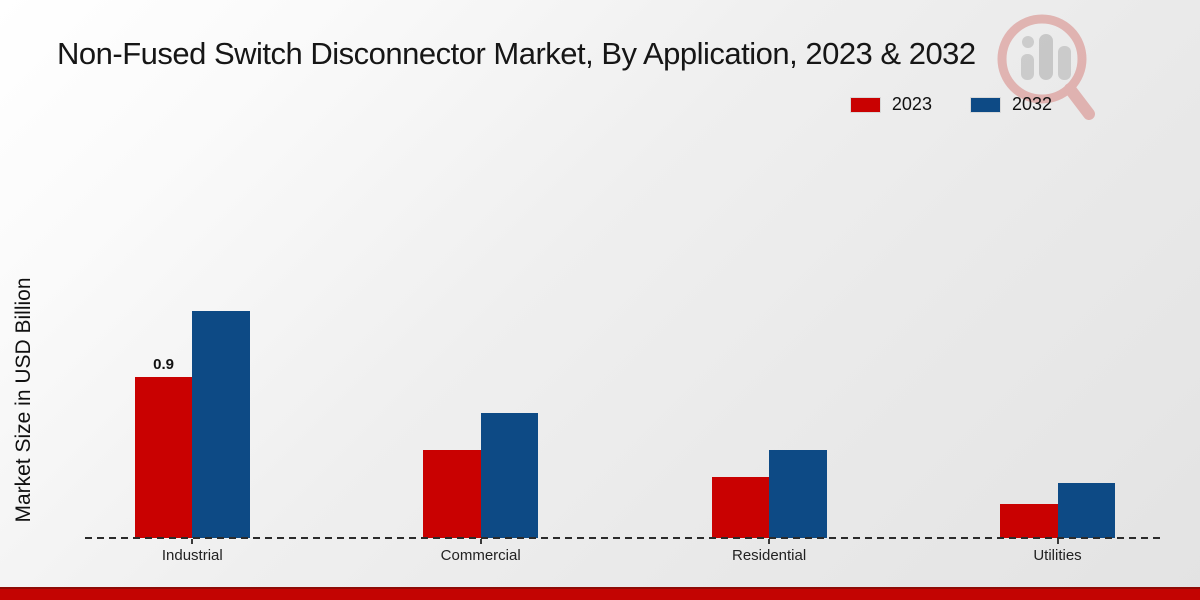 The image size is (1200, 600). What do you see at coordinates (192, 555) in the screenshot?
I see `category-label-industrial: Industrial` at bounding box center [192, 555].